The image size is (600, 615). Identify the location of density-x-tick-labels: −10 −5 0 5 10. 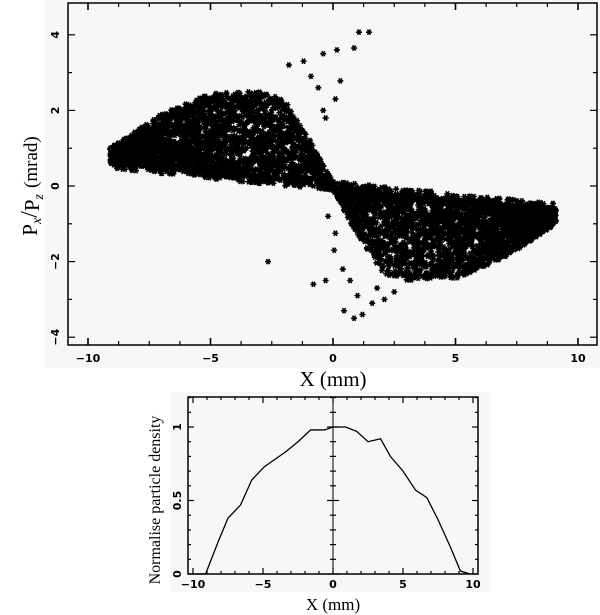
(331, 584).